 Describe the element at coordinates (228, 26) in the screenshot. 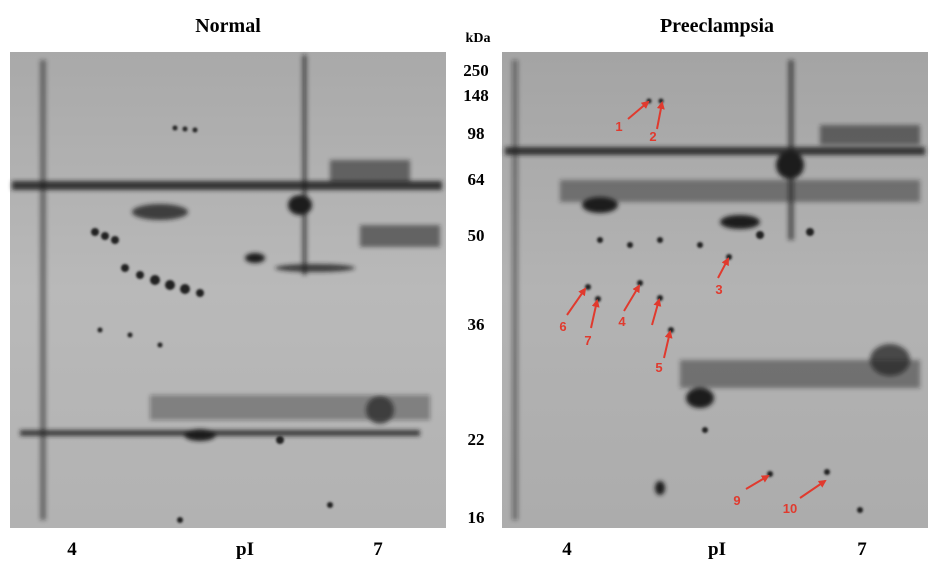

I see `panel-title: Normal` at that location.